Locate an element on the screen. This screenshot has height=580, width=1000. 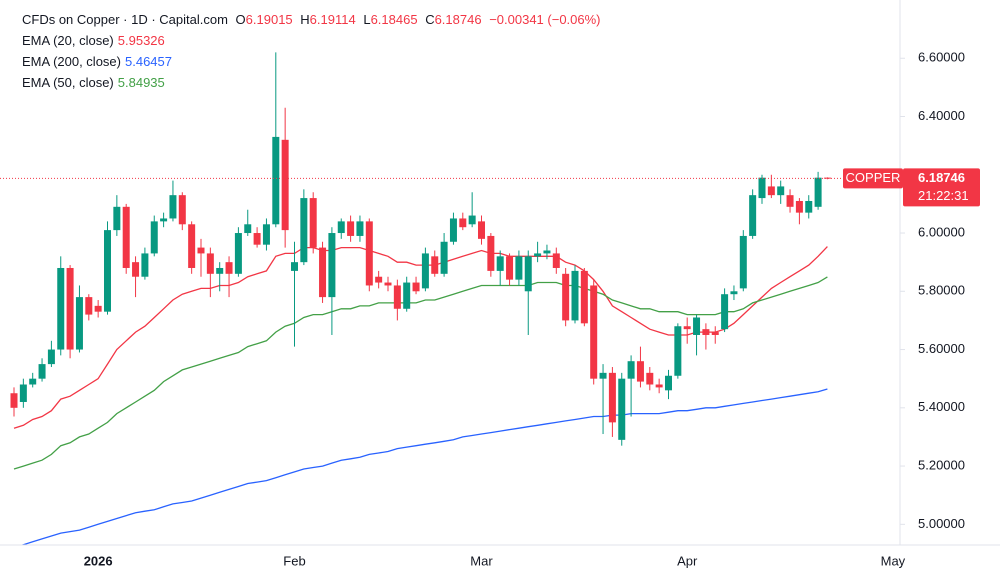
x-tick-label: Mar is located at coordinates (481, 560).